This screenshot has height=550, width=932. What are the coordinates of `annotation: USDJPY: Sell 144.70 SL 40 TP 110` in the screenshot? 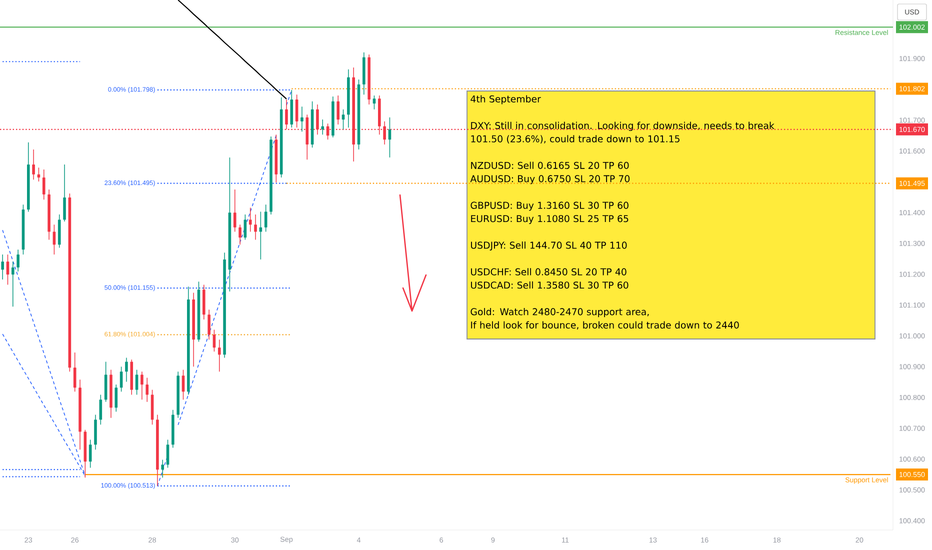 It's located at (549, 246).